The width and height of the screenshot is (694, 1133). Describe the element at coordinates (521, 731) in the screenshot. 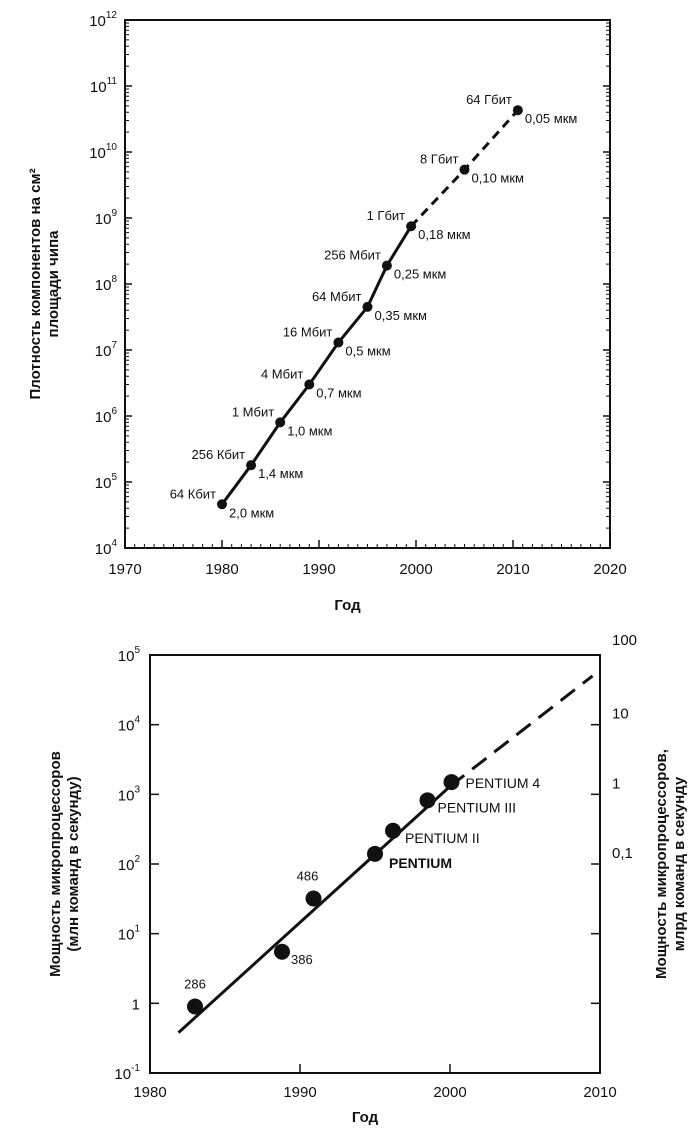

I see `power-trend-projected` at that location.